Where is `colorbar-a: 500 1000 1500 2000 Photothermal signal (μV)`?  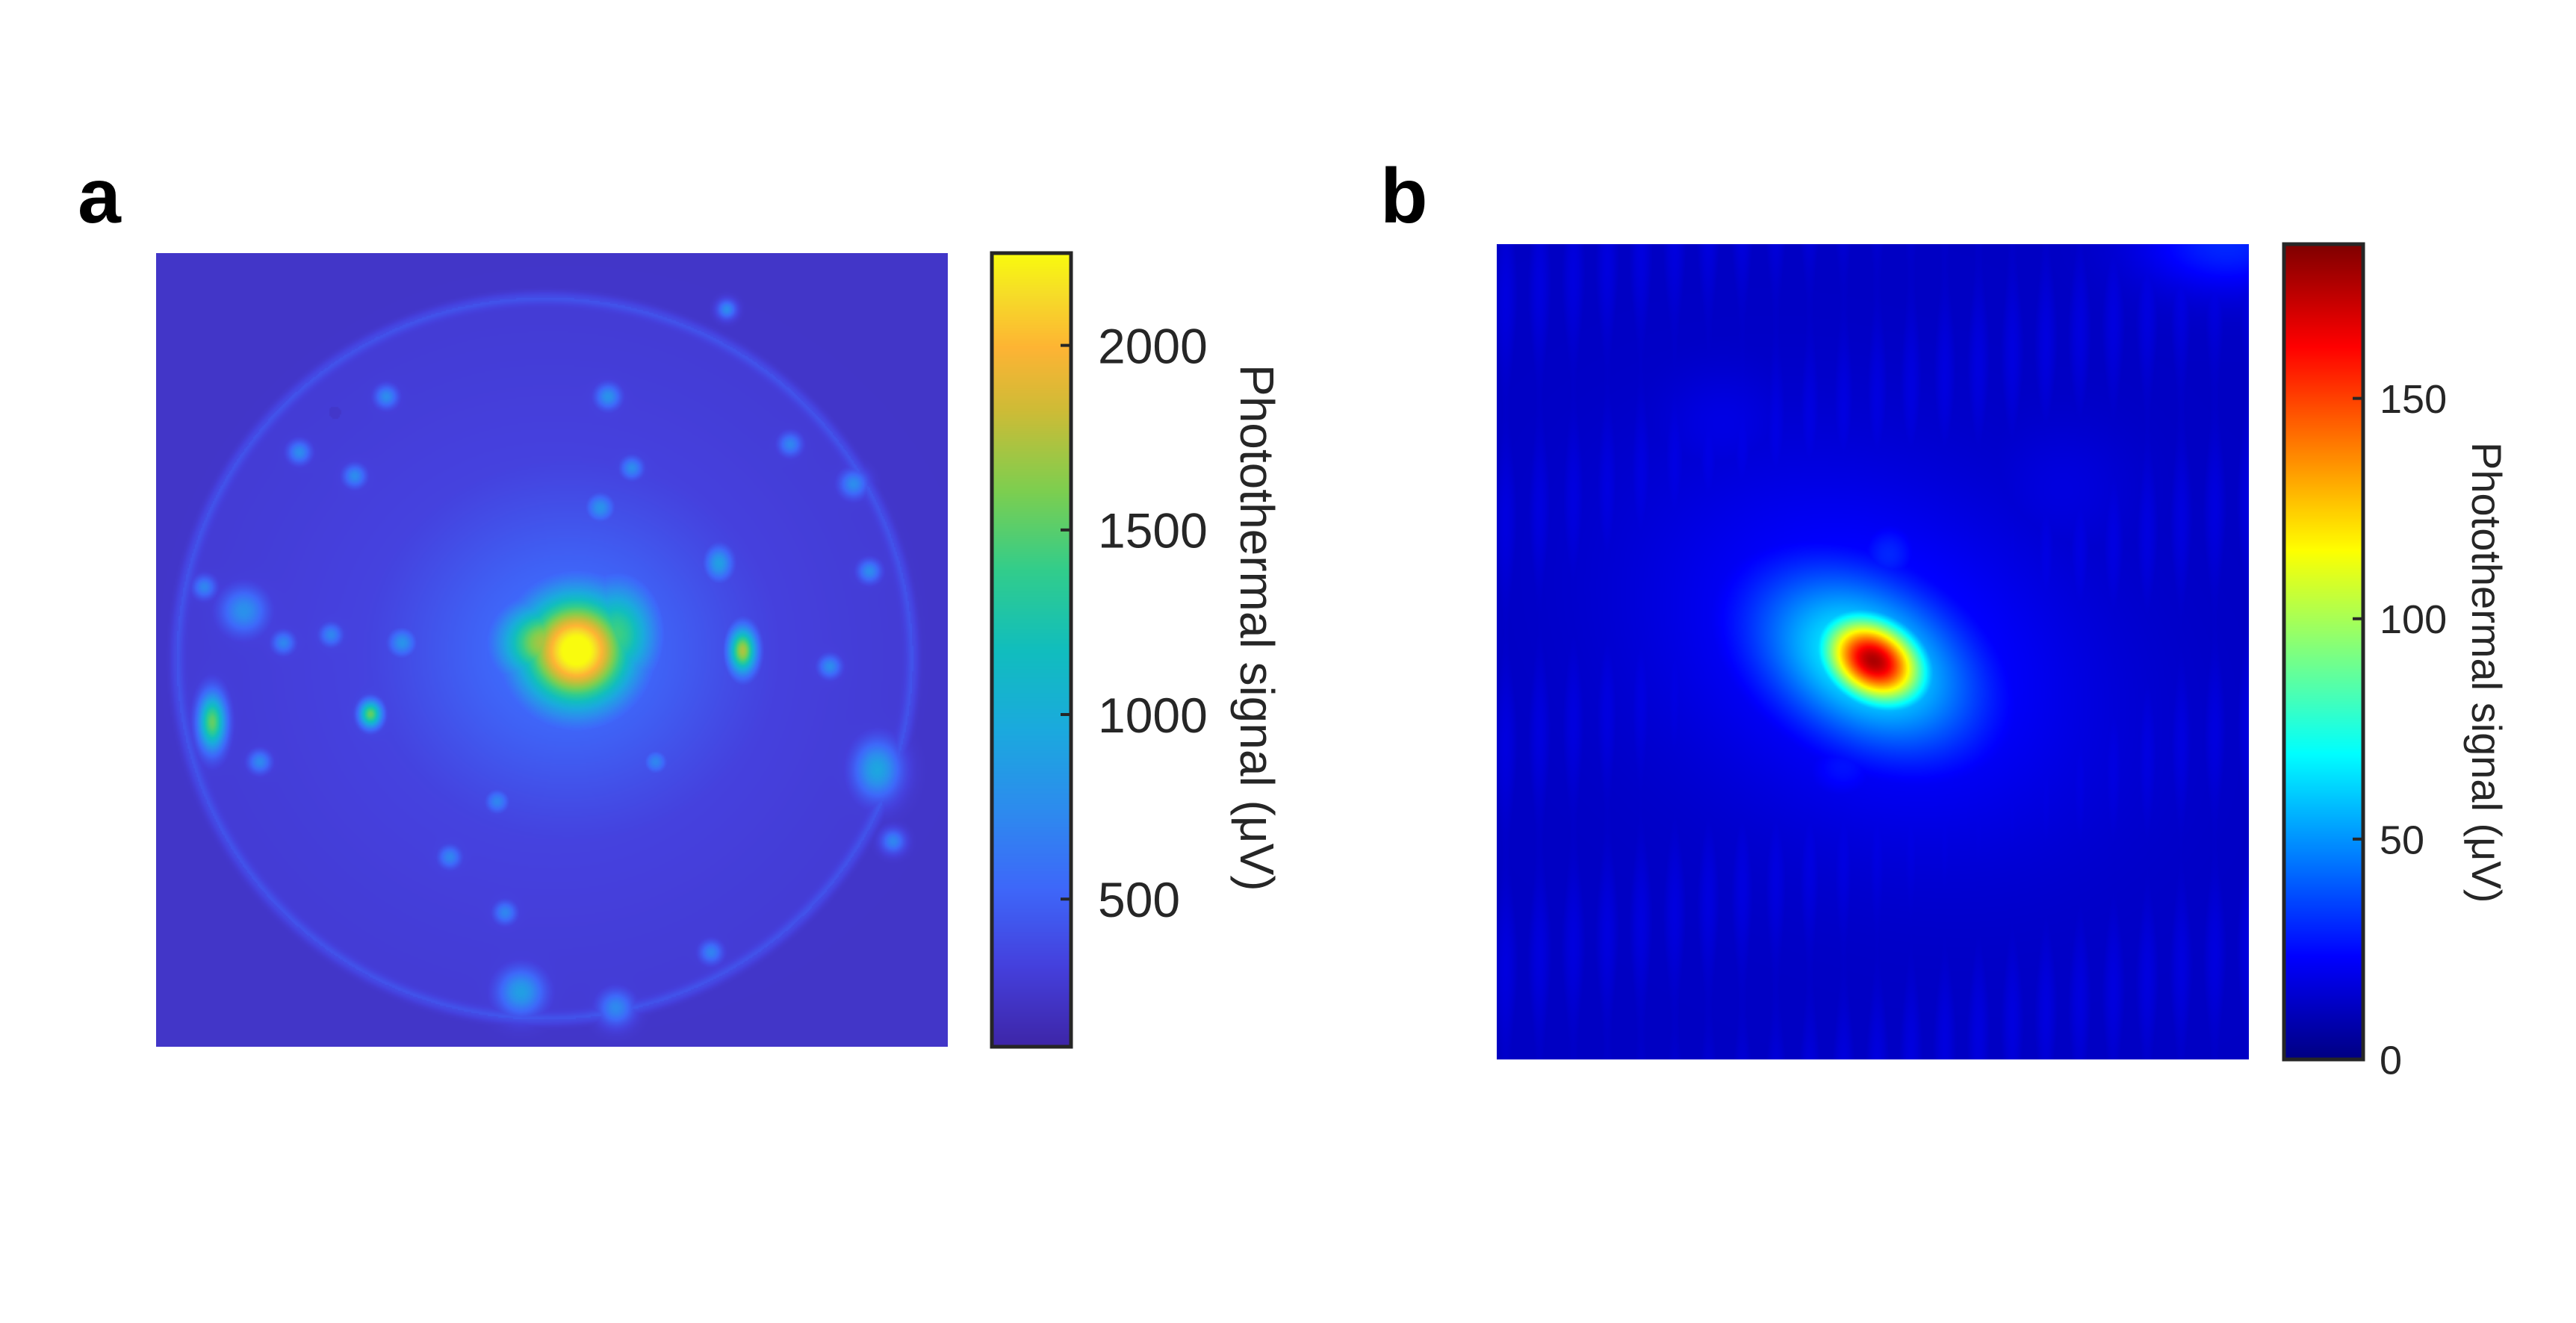
colorbar-a: 500 1000 1500 2000 Photothermal signal (μV) is located at coordinates (1137, 650).